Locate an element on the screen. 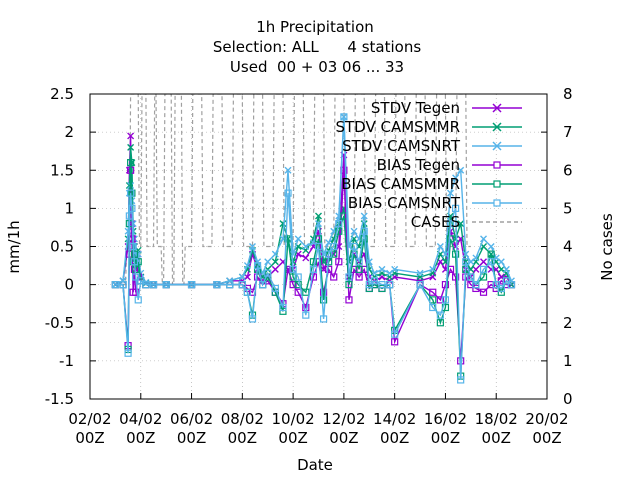 Image resolution: width=640 pixels, height=480 pixels. title-line-3: Used 00 + 03 06 ... 33 is located at coordinates (317, 67).